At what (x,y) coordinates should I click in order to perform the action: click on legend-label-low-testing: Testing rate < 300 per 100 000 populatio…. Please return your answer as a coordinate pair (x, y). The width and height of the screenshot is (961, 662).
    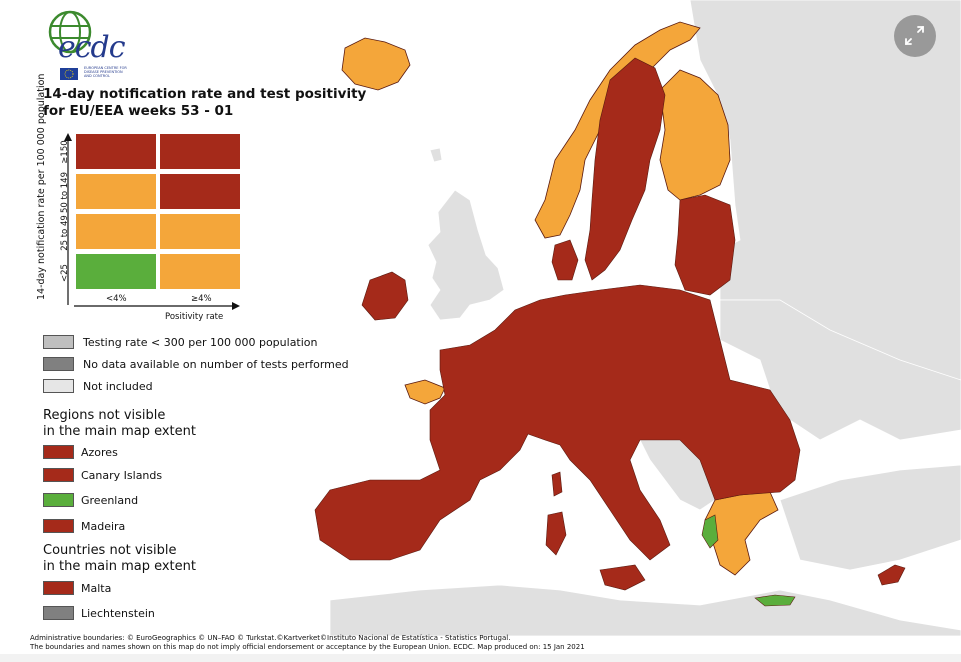
    Looking at the image, I should click on (200, 342).